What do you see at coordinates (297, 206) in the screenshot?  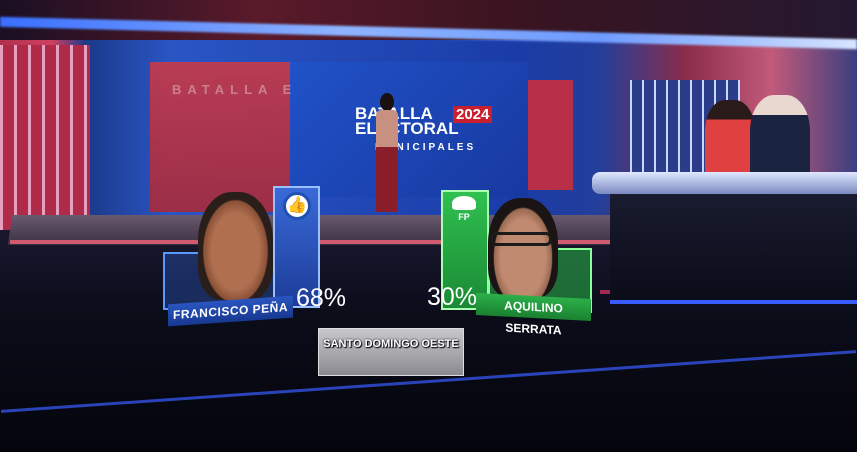 I see `thumbs-up-circle-icon: 👍` at bounding box center [297, 206].